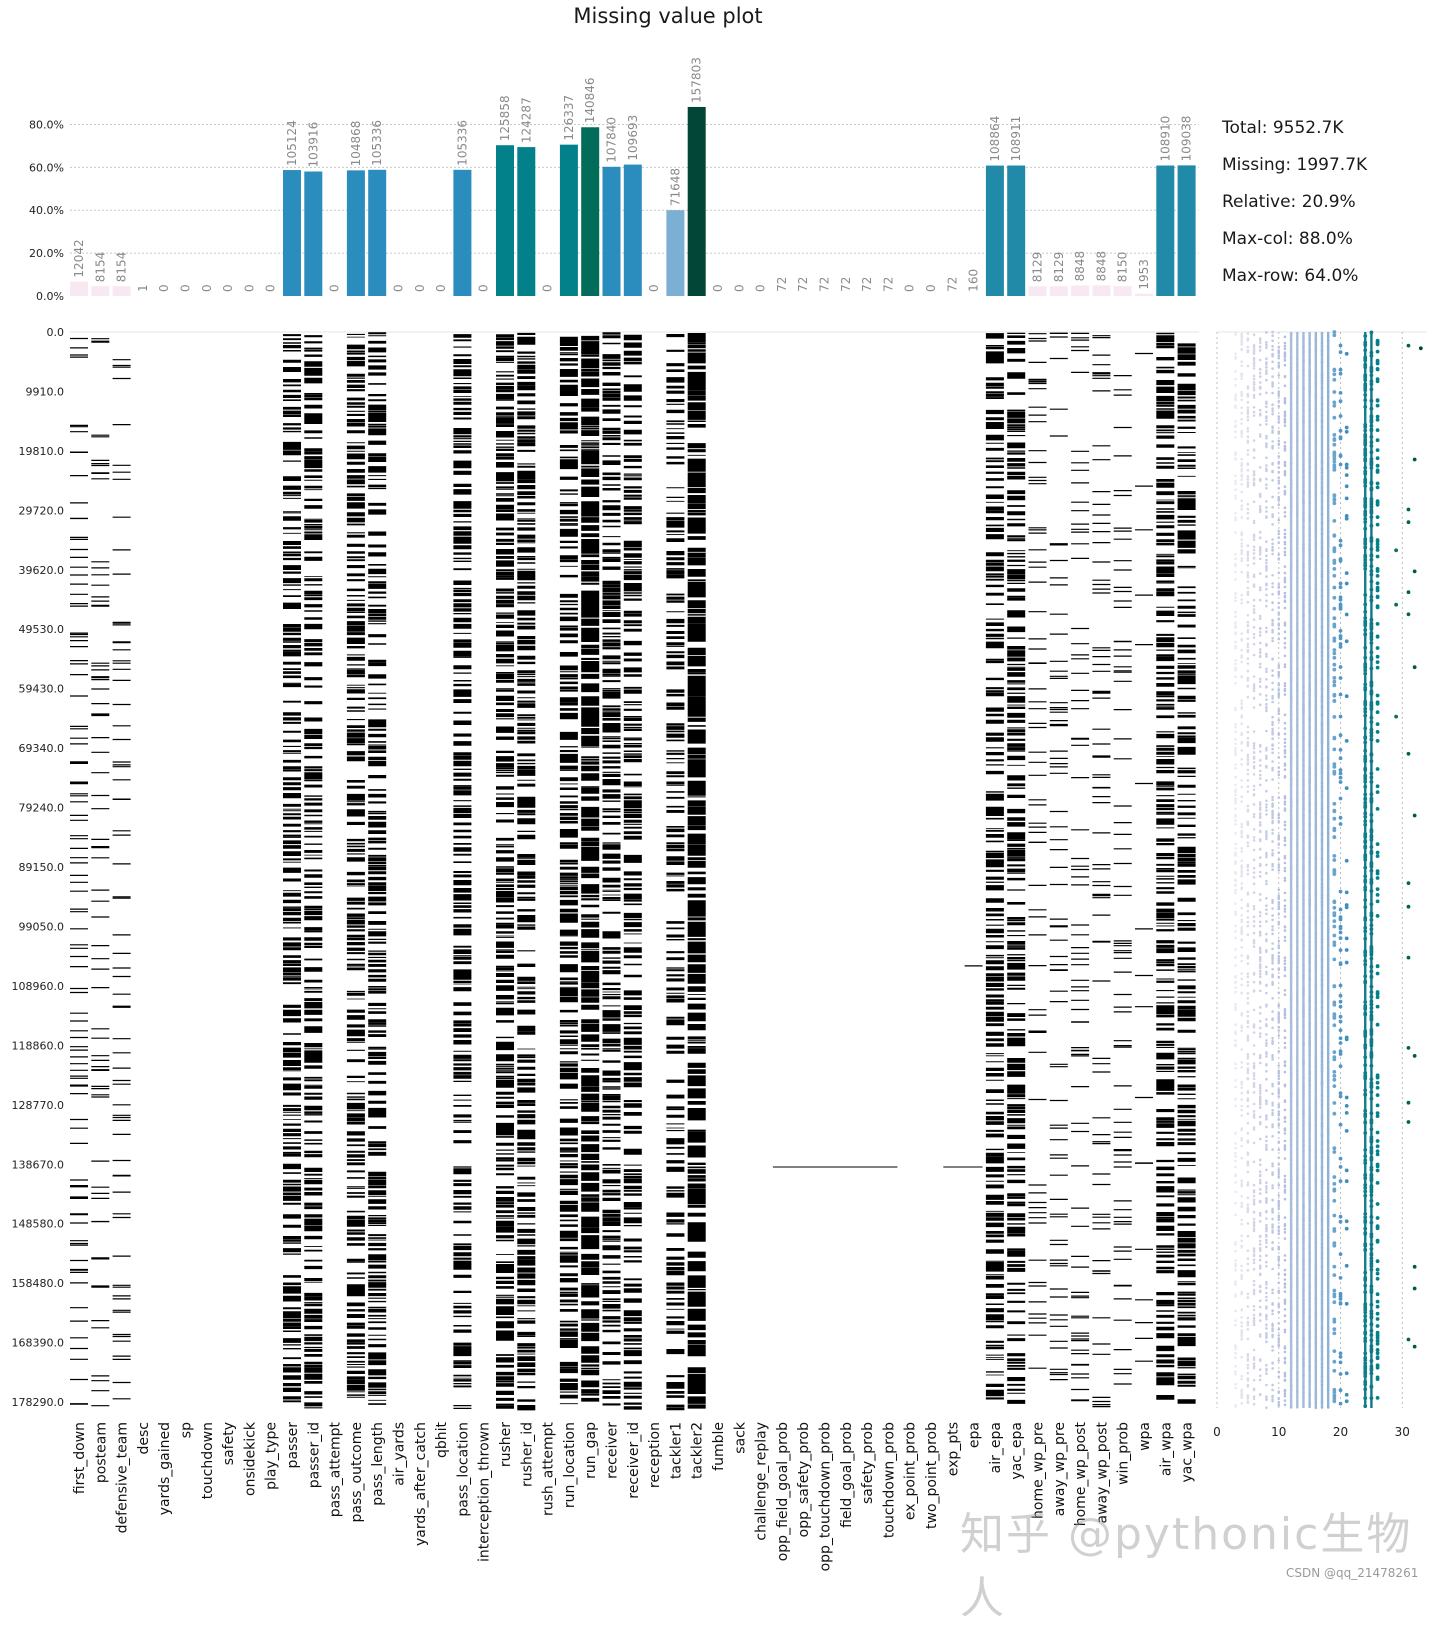 The width and height of the screenshot is (1440, 1626). I want to click on column-label-two_point_prob: two_point_prob, so click(932, 1475).